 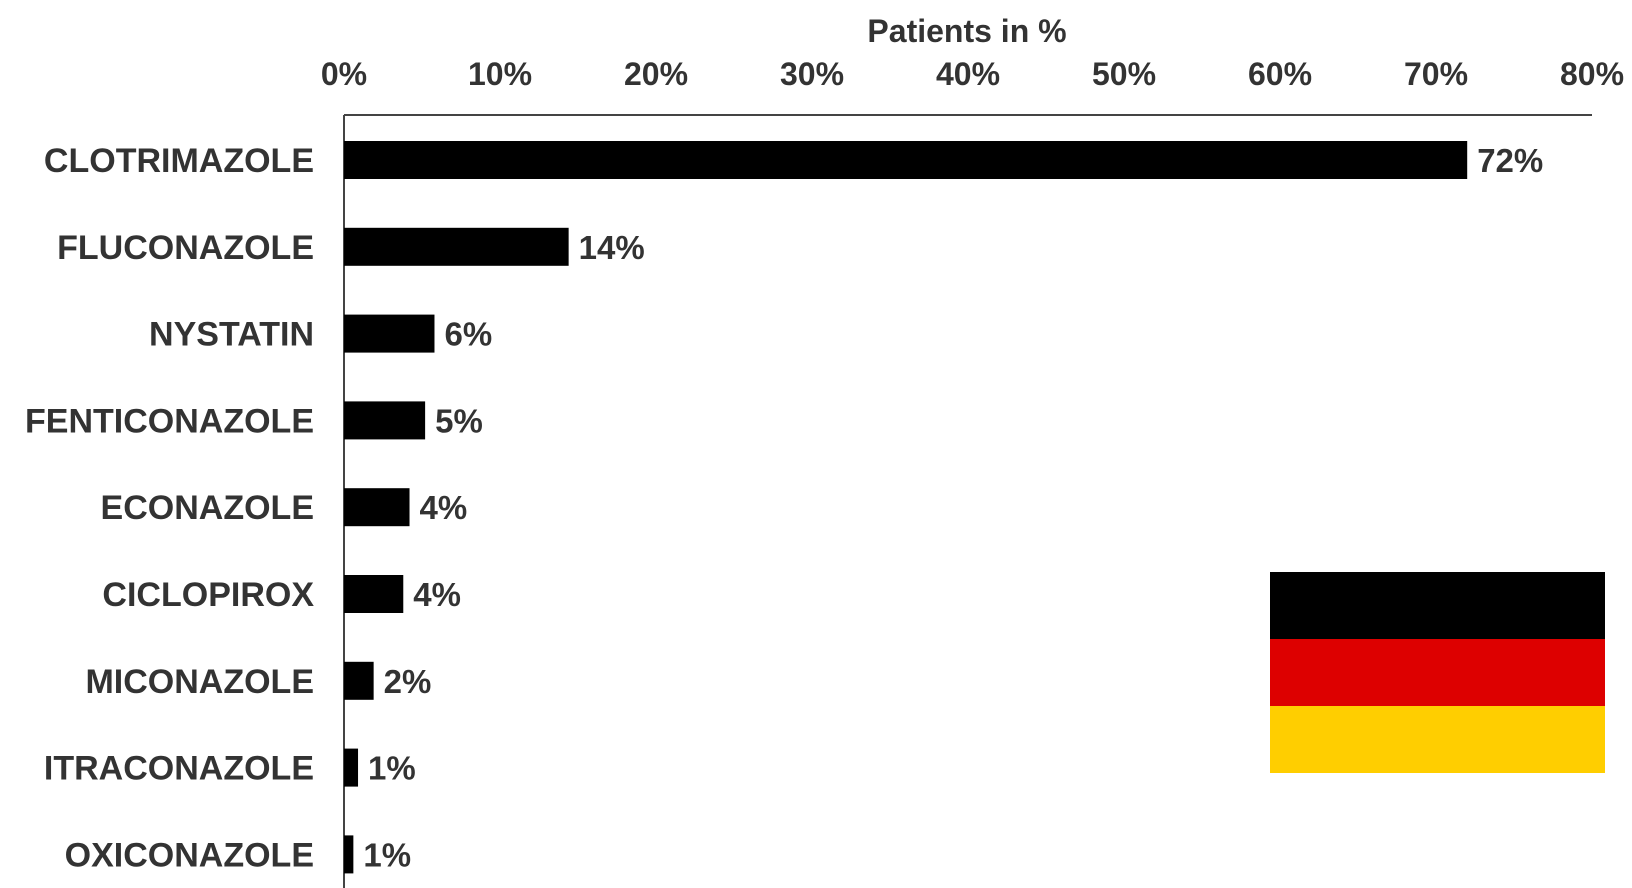 I want to click on x-tick-label: 60%, so click(x=1280, y=74).